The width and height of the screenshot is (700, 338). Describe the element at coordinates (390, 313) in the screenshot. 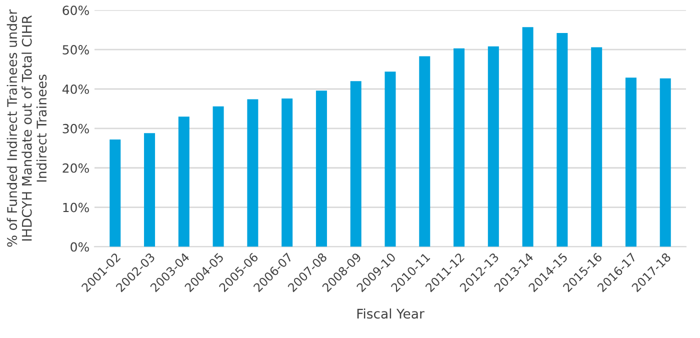

I see `x-axis-title: Fiscal Year` at that location.